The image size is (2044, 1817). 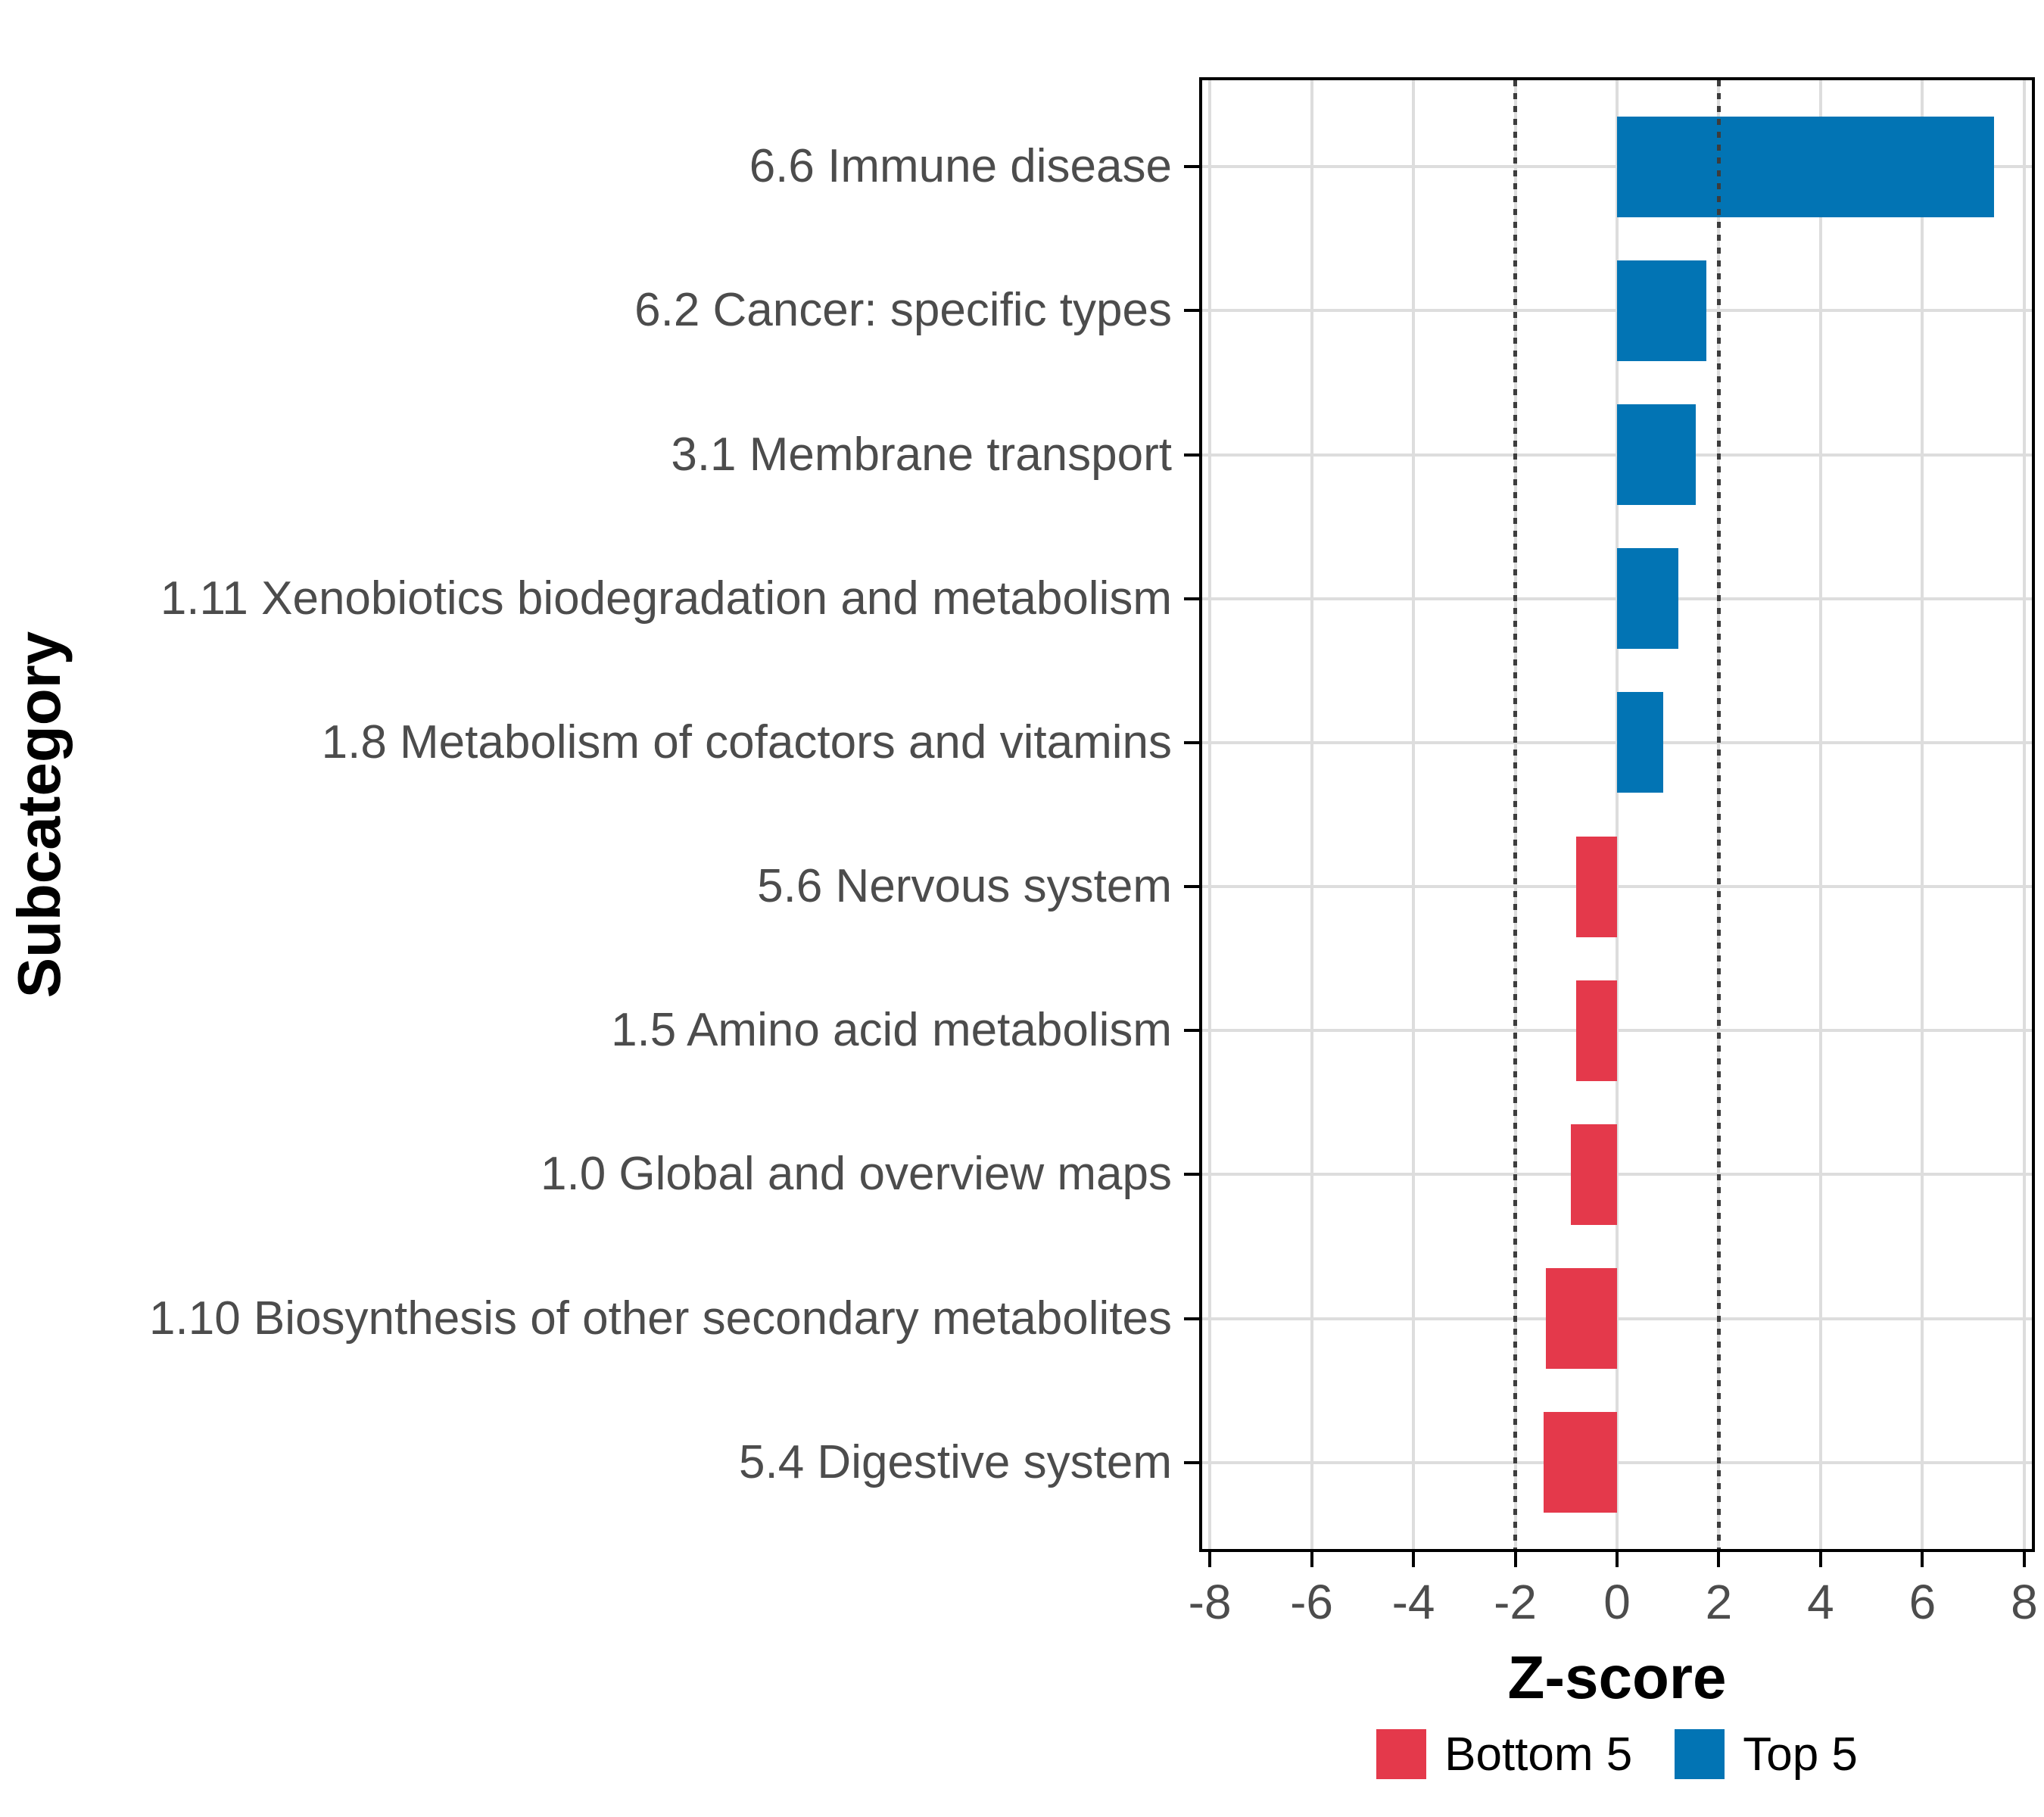 What do you see at coordinates (1312, 1602) in the screenshot?
I see `x-tick-label: -6` at bounding box center [1312, 1602].